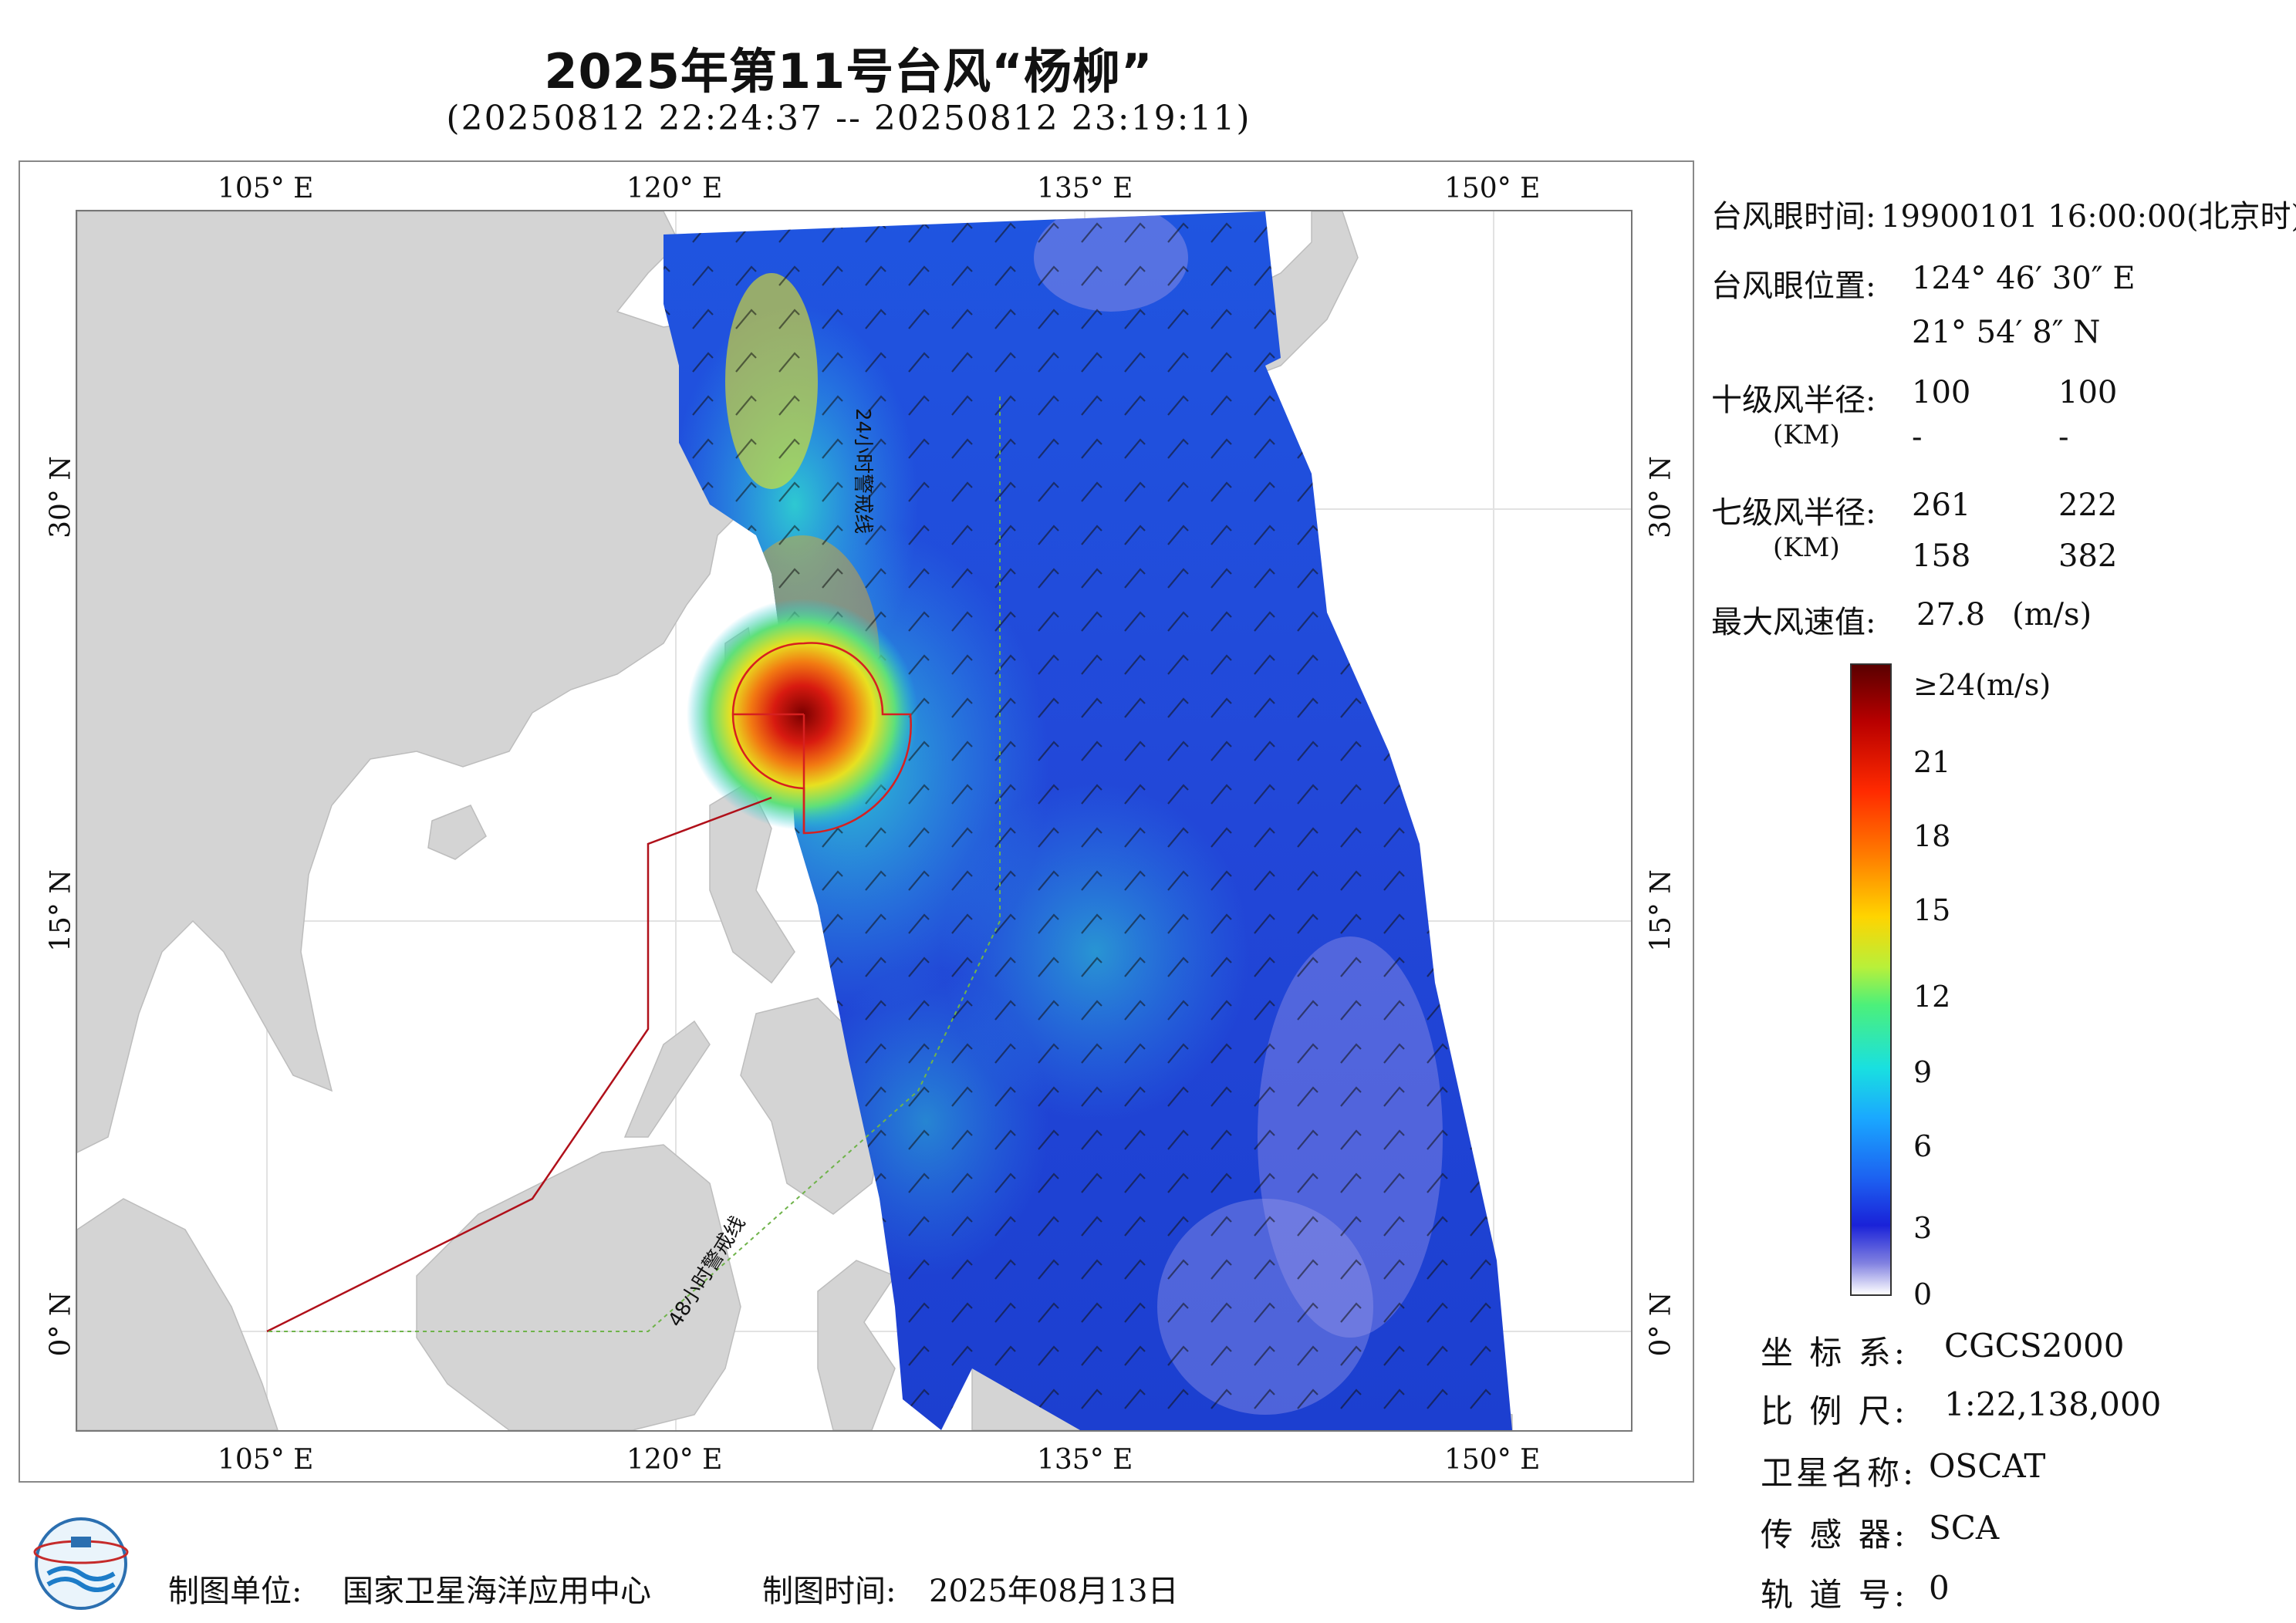 Image resolution: width=2296 pixels, height=1623 pixels. Describe the element at coordinates (519, 1064) in the screenshot. I see `warning-line-24h` at that location.